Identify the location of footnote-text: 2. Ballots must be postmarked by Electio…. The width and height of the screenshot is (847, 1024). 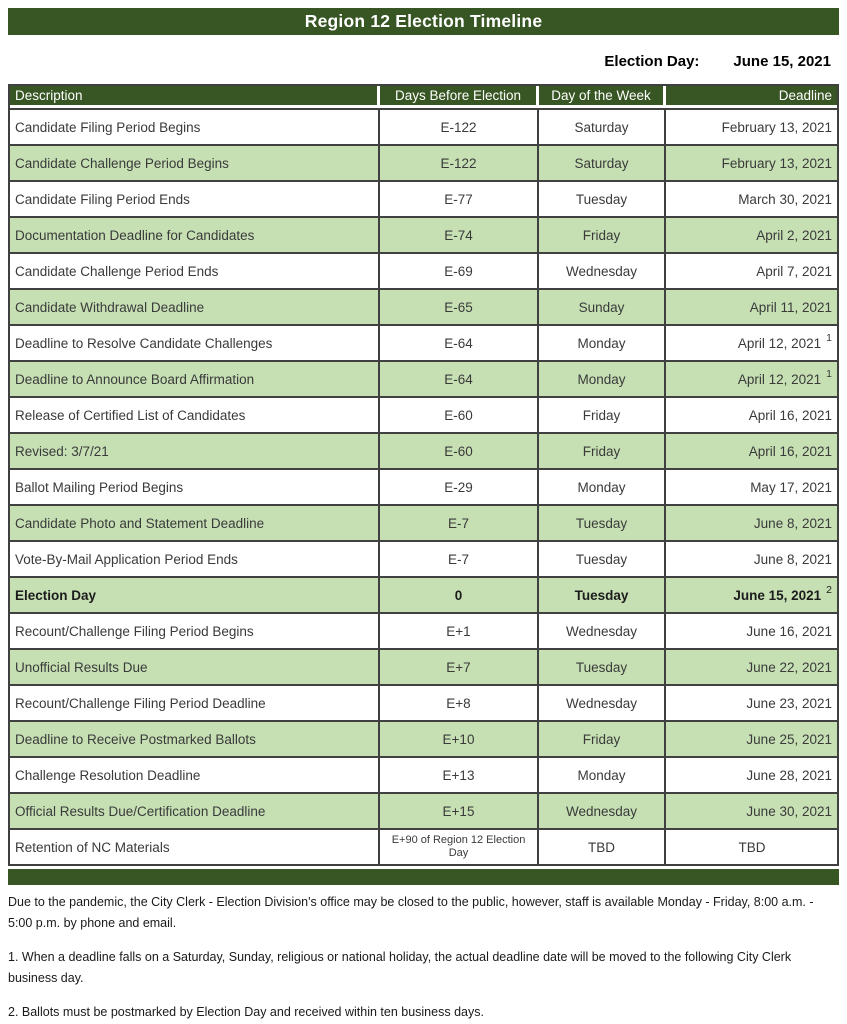
(246, 1012).